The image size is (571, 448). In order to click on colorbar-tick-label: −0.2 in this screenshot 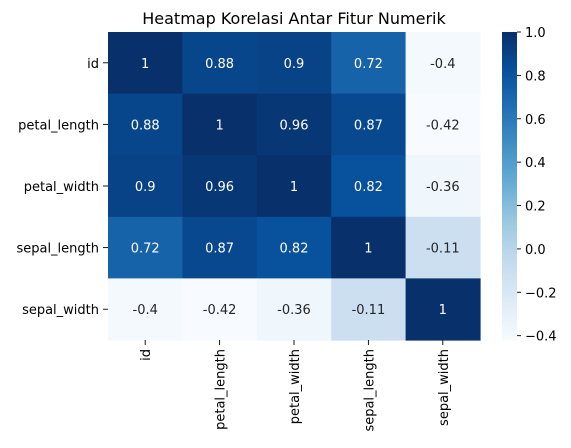, I will do `click(541, 293)`.